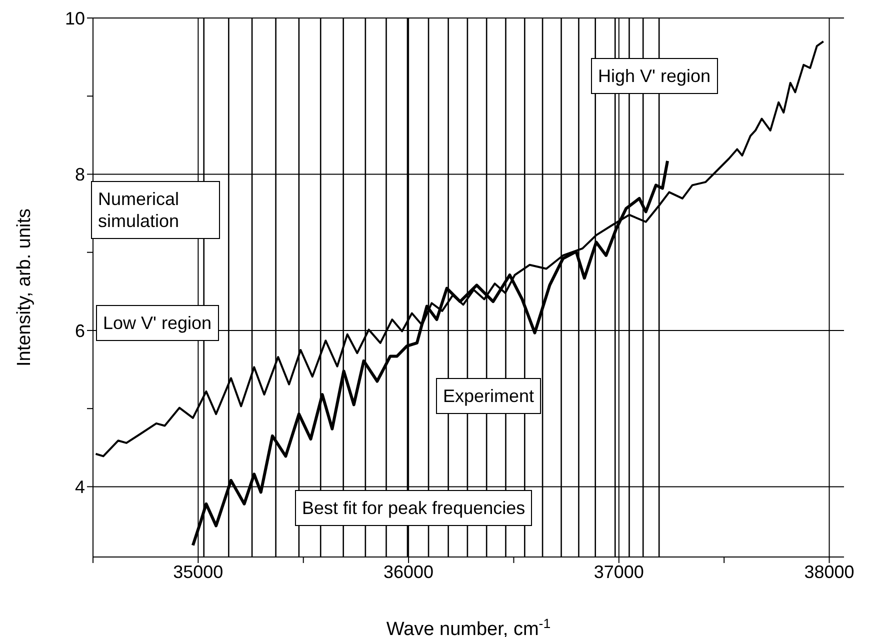 The width and height of the screenshot is (869, 637). I want to click on y-tick-label: 8, so click(79, 174).